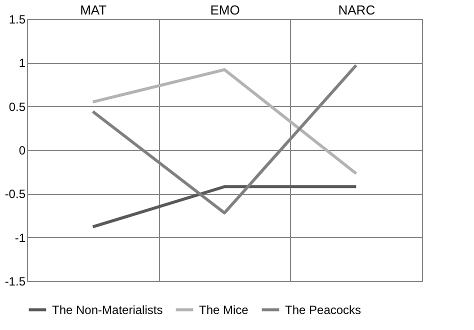  Describe the element at coordinates (22, 63) in the screenshot. I see `y-tick-label: 1` at that location.